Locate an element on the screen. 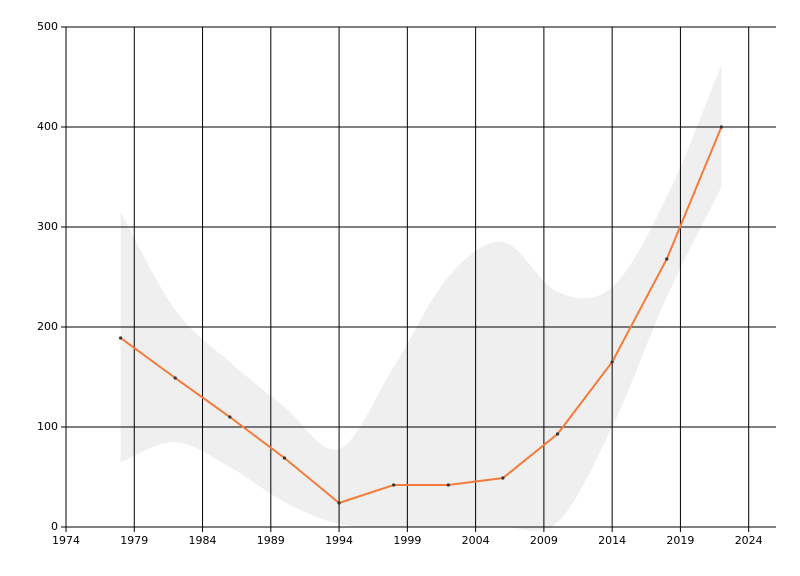  x-tick-label: 2019 is located at coordinates (680, 540).